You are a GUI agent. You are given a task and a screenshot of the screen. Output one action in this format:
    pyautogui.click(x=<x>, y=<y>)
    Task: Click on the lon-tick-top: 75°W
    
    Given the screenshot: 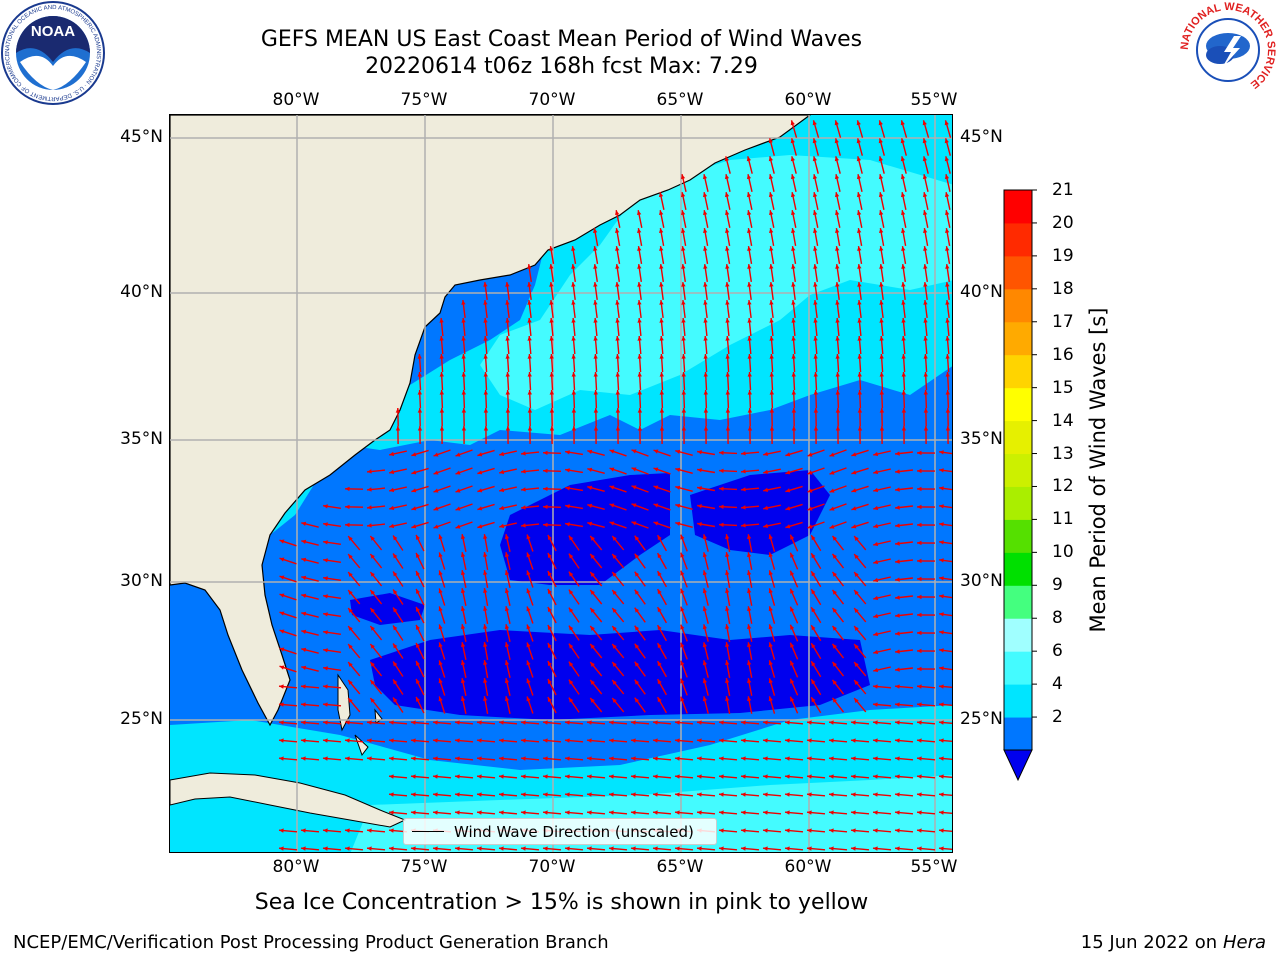 What is the action you would take?
    pyautogui.click(x=424, y=100)
    